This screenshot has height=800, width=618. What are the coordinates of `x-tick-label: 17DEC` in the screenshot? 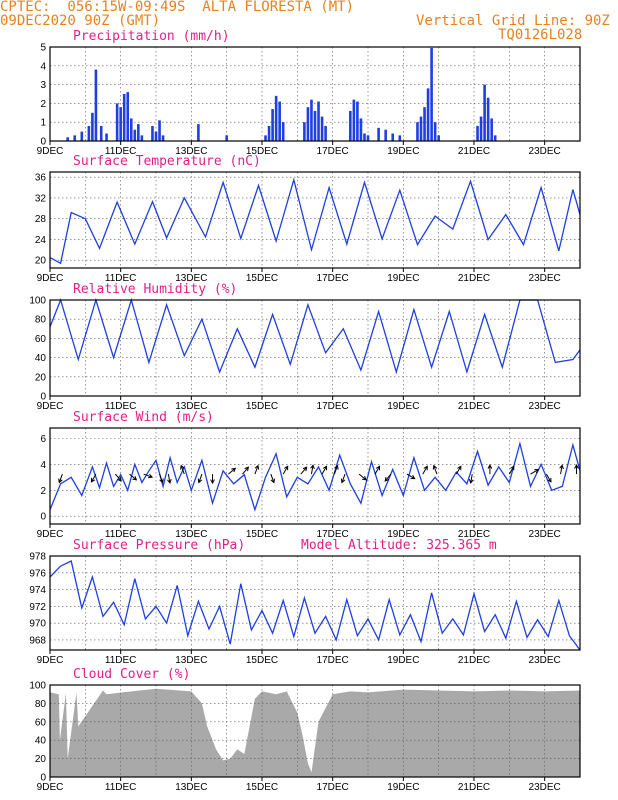 It's located at (333, 406).